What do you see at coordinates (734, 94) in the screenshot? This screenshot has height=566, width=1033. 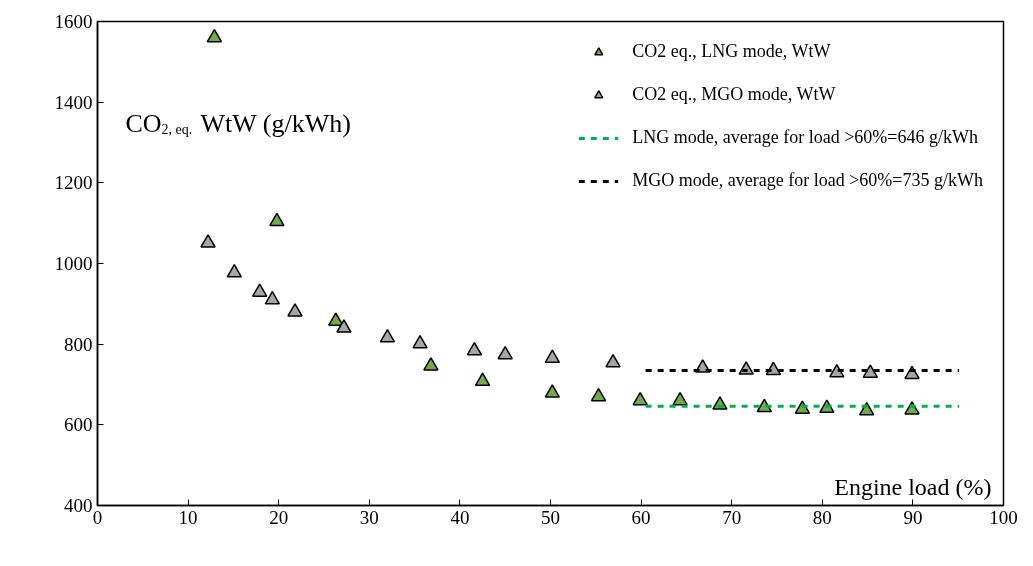 I see `legend-label: CO2 eq., MGO mode, WtW` at bounding box center [734, 94].